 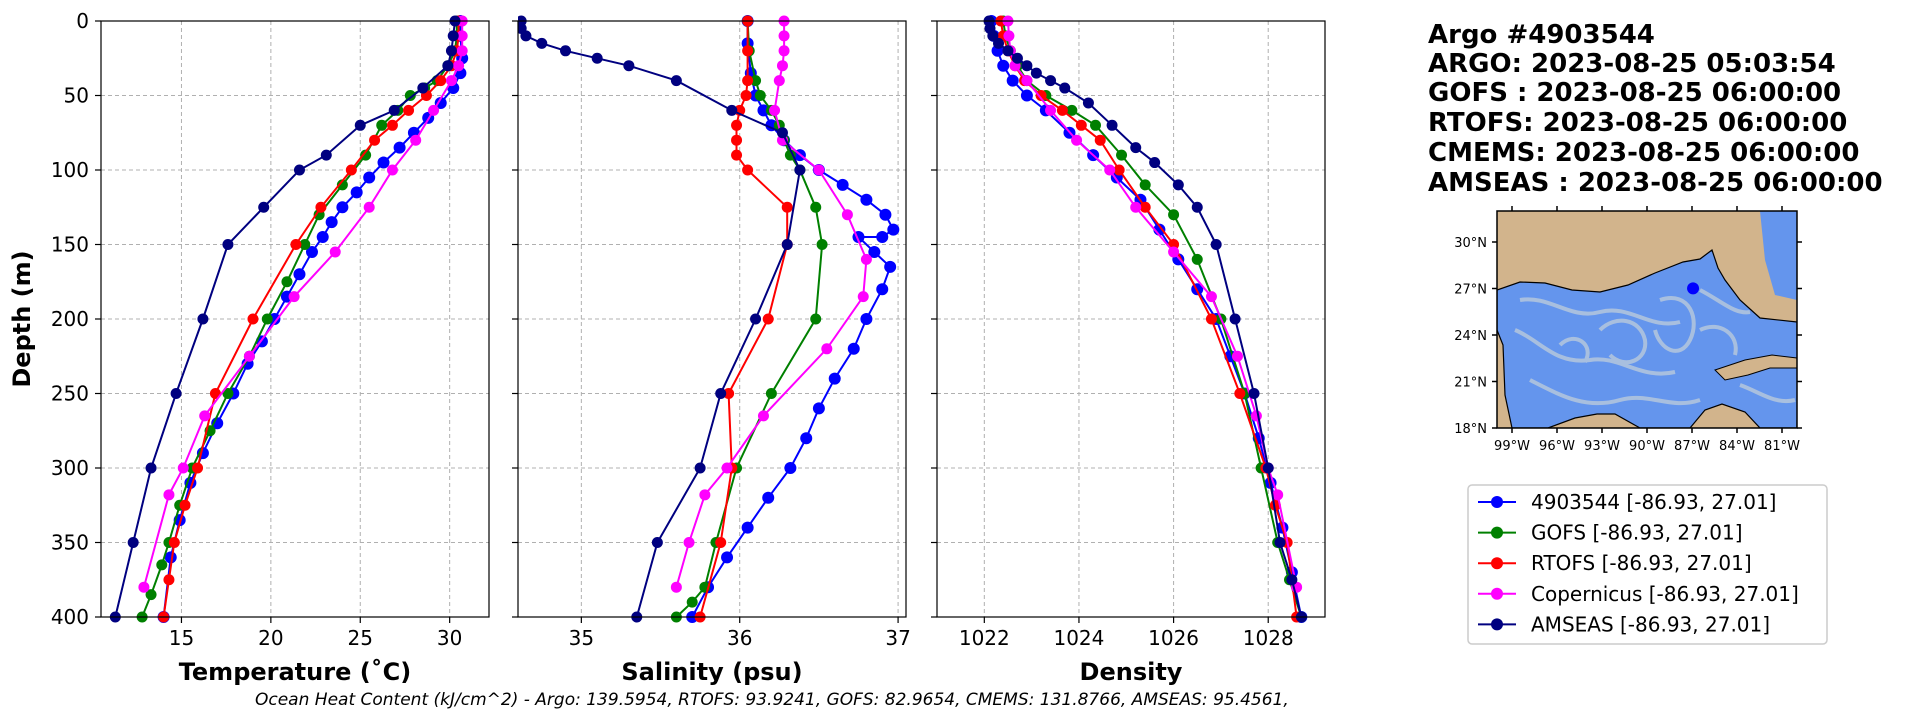 I want to click on temperature-line-copernicus, so click(x=303, y=304).